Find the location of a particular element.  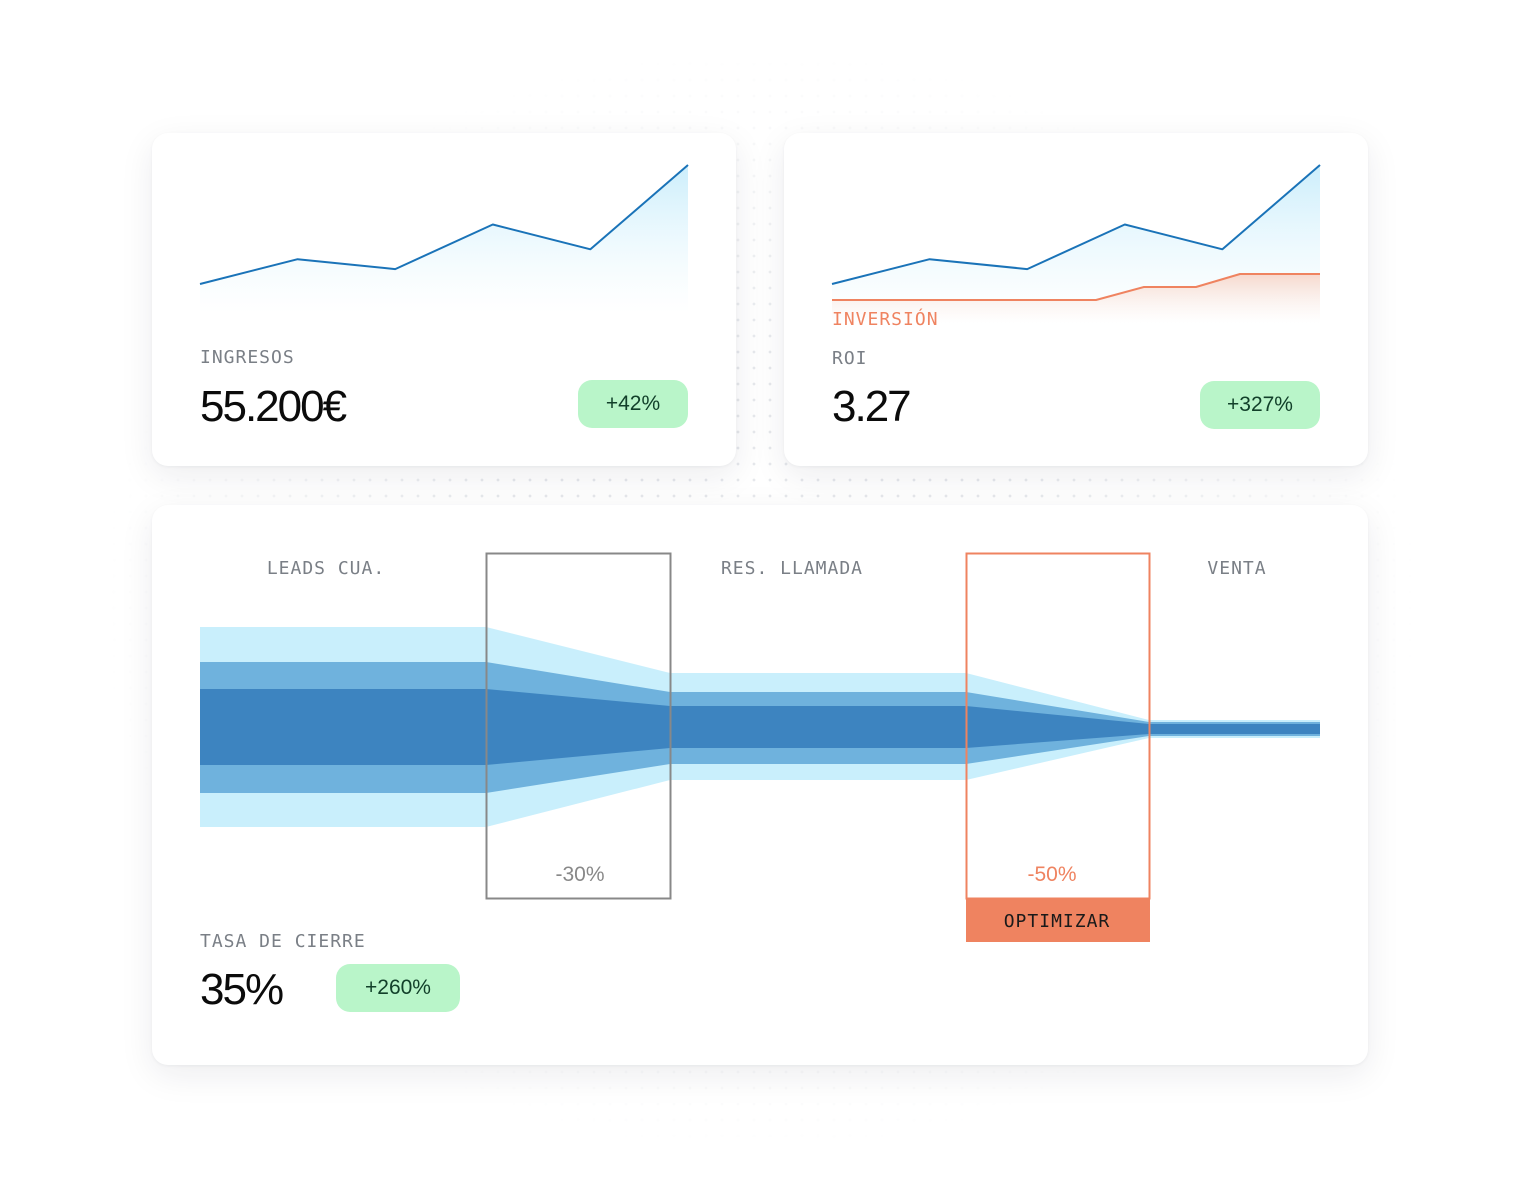

ingresos-change-badge: +42% is located at coordinates (633, 404).